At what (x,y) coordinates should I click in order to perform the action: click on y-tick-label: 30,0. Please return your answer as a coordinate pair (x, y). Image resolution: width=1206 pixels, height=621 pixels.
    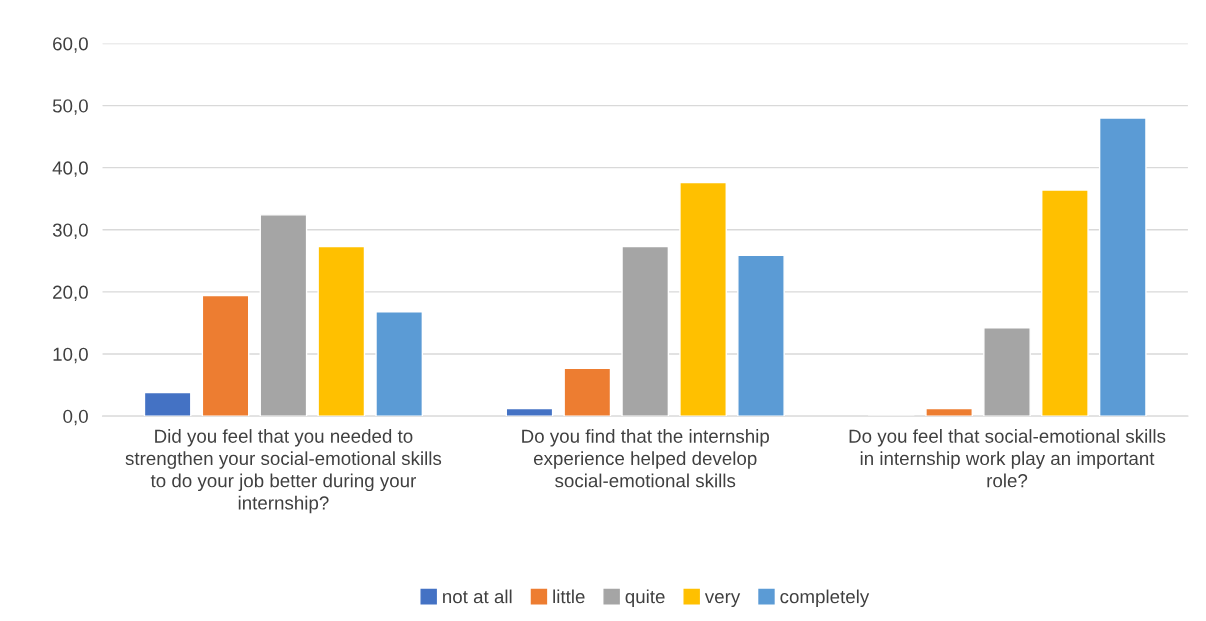
    Looking at the image, I should click on (70, 231).